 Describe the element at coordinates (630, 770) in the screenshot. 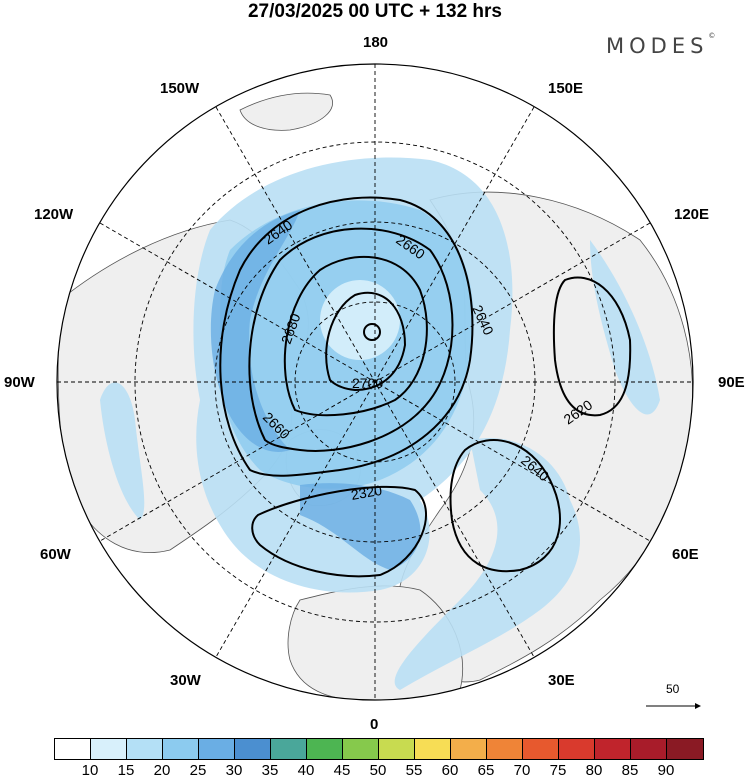

I see `colorbar-tick-label: 85` at that location.